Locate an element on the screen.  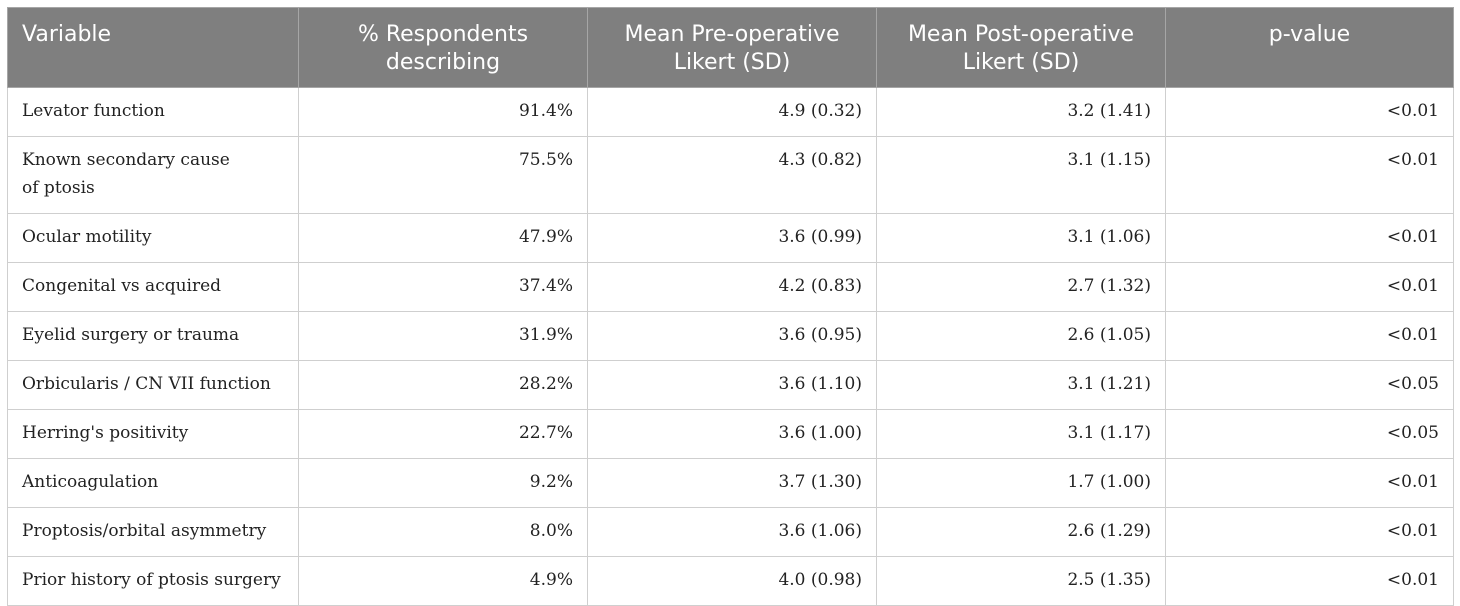
header-post-op-label: Mean Post-operative Likert (SD) is located at coordinates (1021, 48).